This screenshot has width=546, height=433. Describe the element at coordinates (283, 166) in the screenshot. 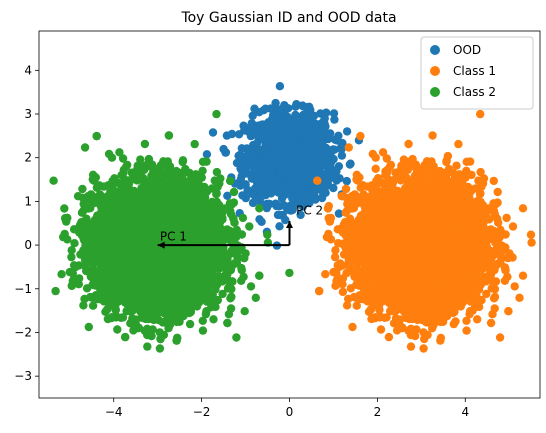

I see `series-ood` at that location.